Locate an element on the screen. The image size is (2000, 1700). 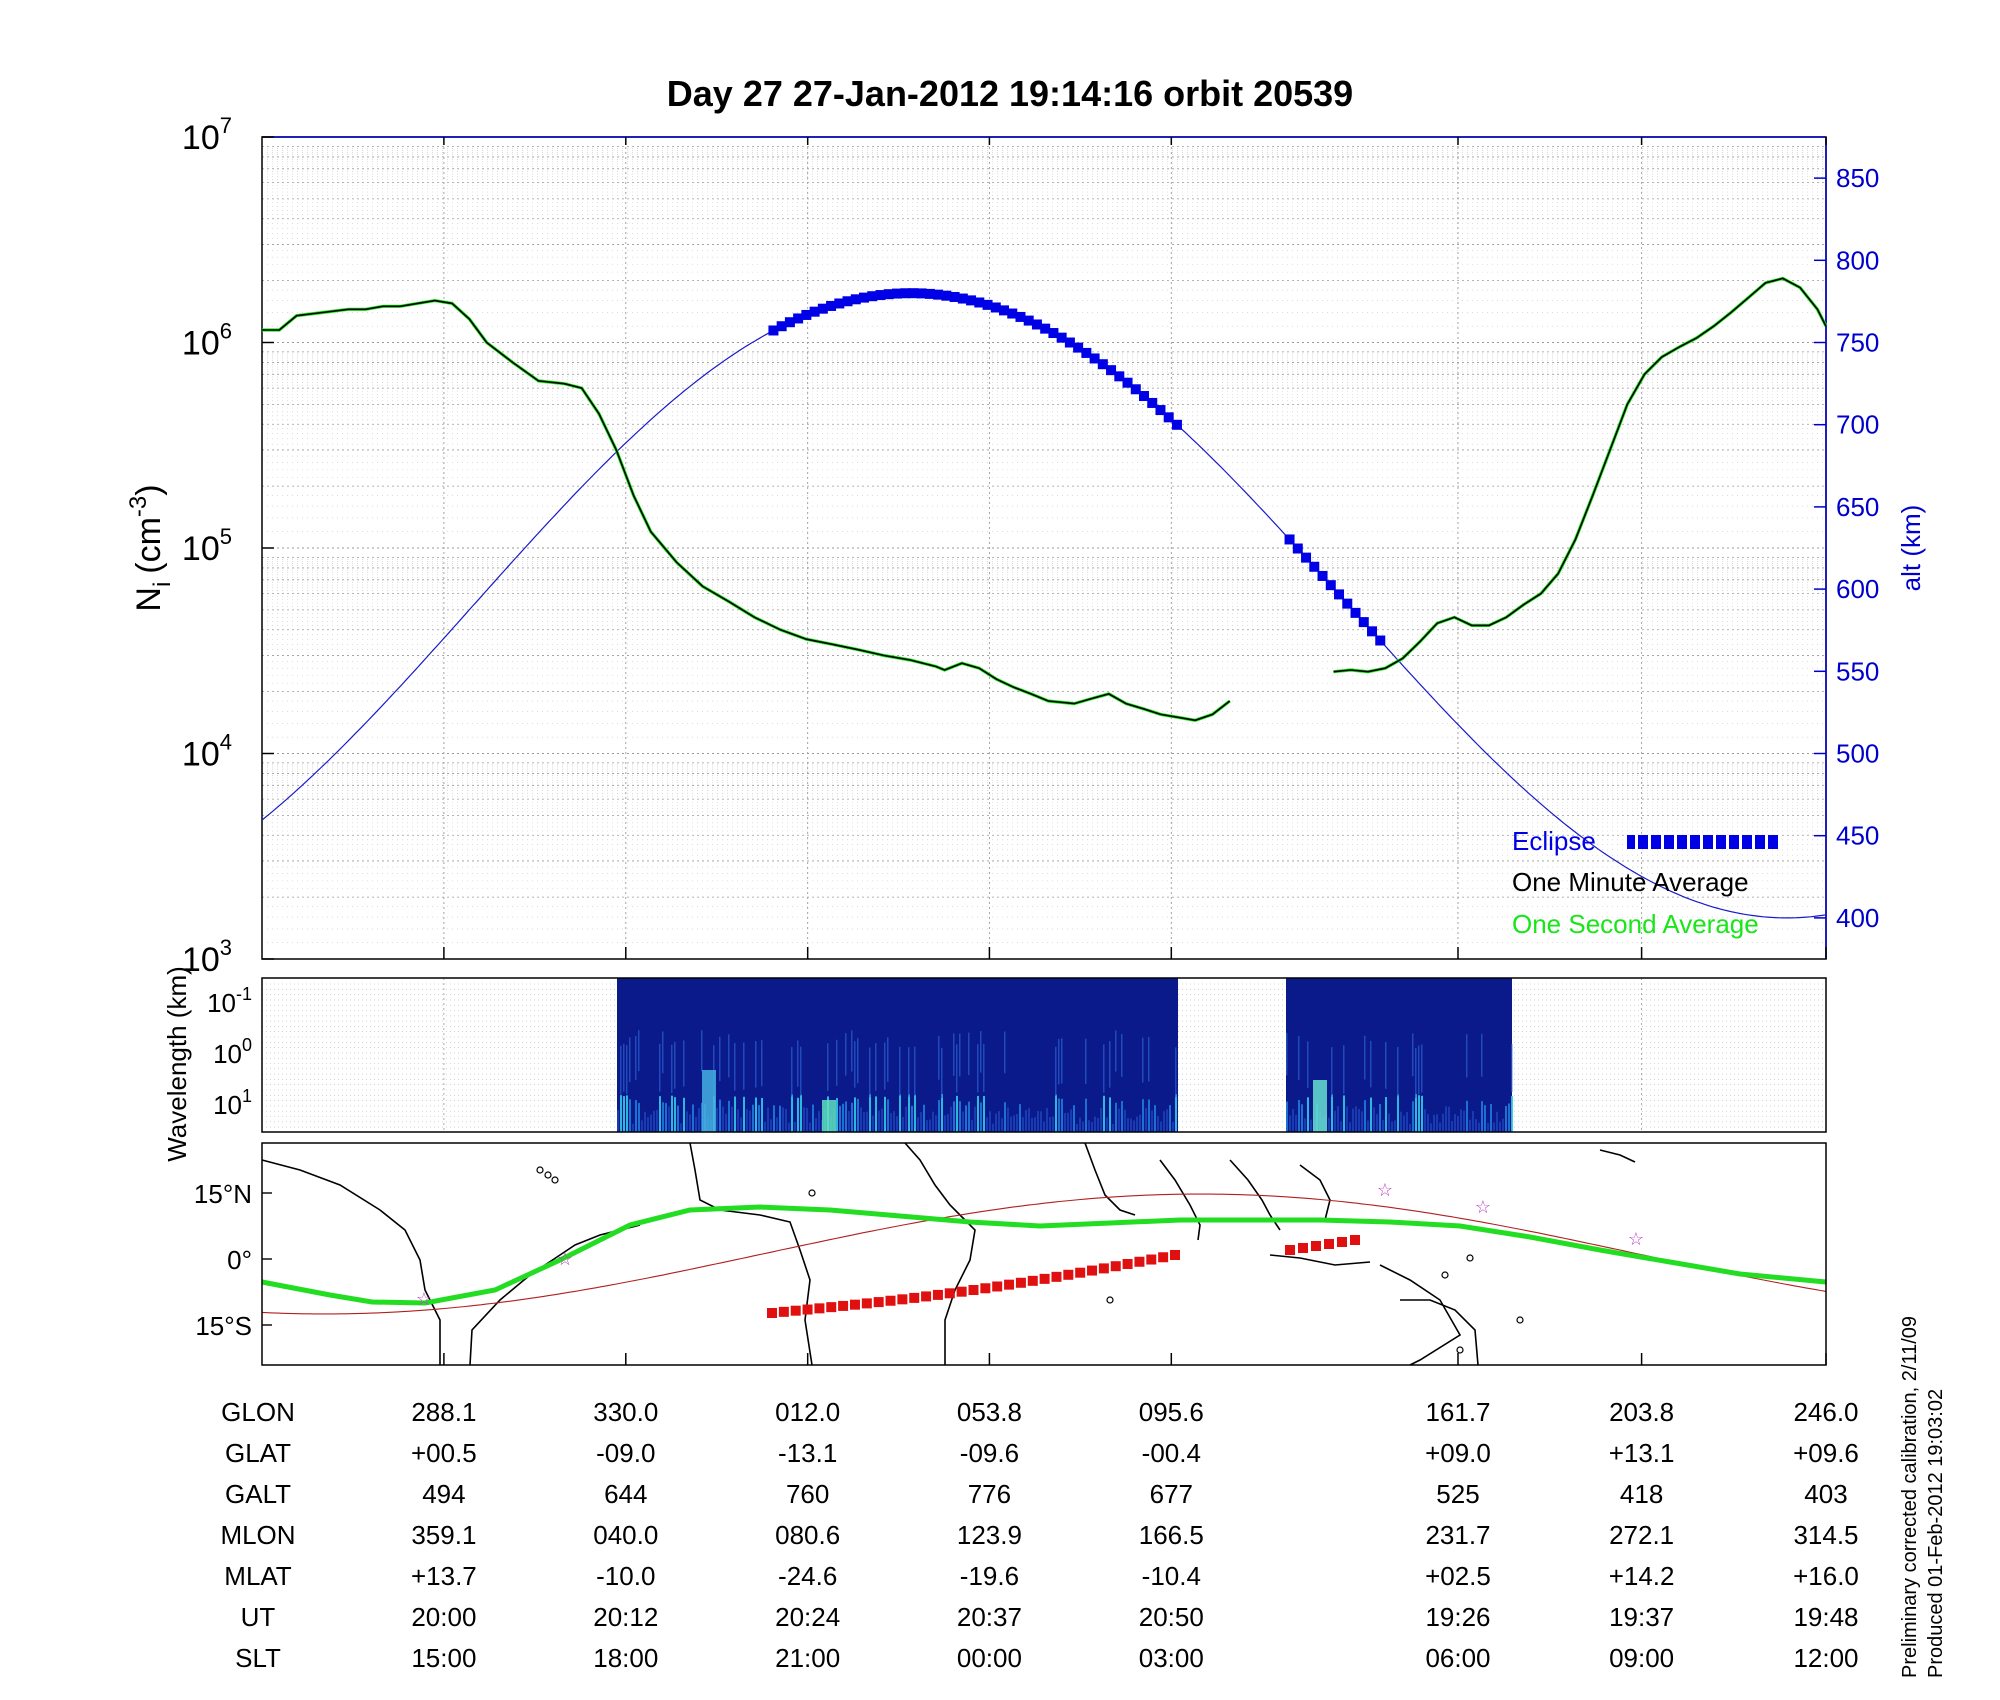
table-cell: +09.6 is located at coordinates (1826, 1453).